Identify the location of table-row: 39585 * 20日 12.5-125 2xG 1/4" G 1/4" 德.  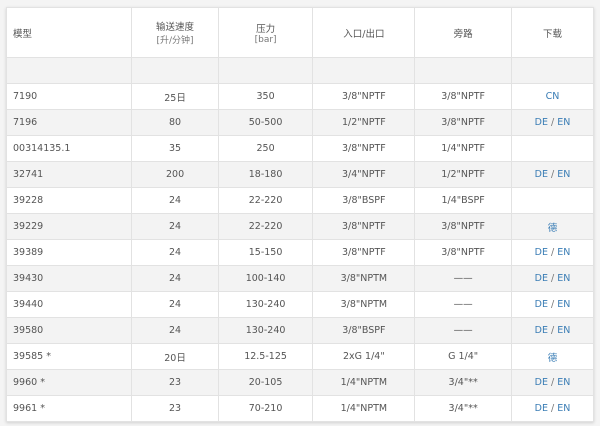
(299, 356).